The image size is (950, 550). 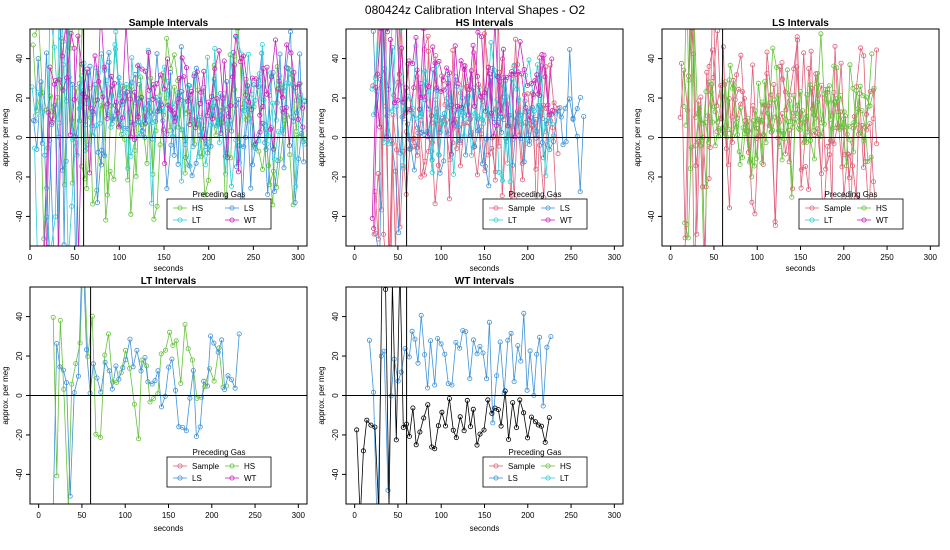 What do you see at coordinates (651, 97) in the screenshot?
I see `y-tick-label: 20` at bounding box center [651, 97].